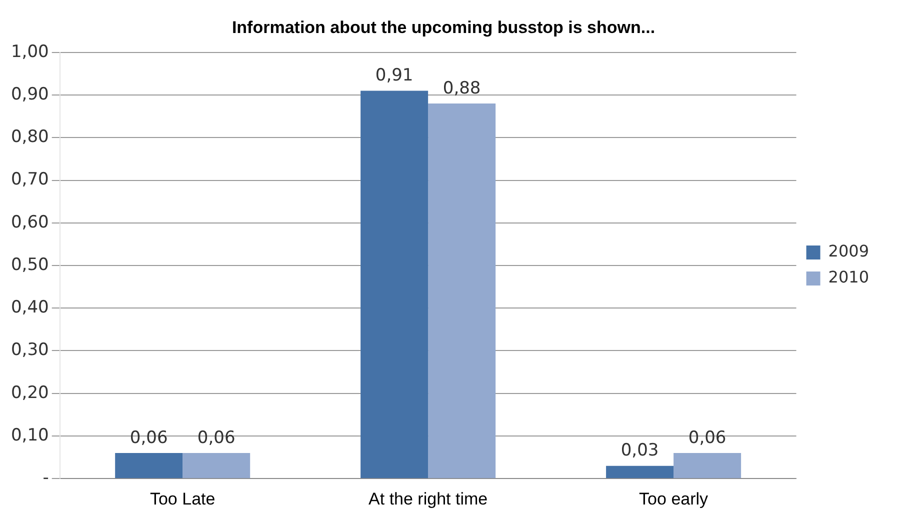  I want to click on y-tick-label: 0,30, so click(29, 350).